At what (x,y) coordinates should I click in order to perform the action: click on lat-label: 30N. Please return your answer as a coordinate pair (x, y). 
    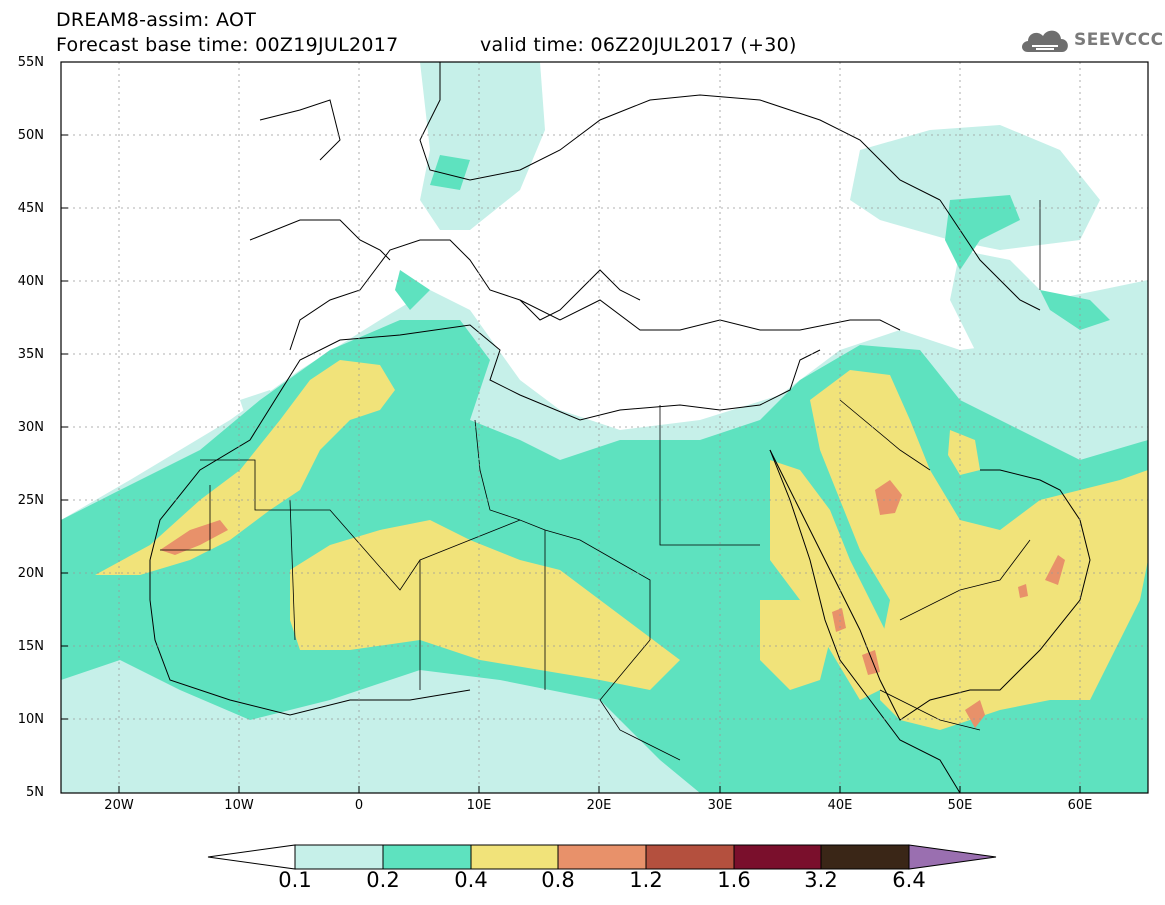
    Looking at the image, I should click on (30, 427).